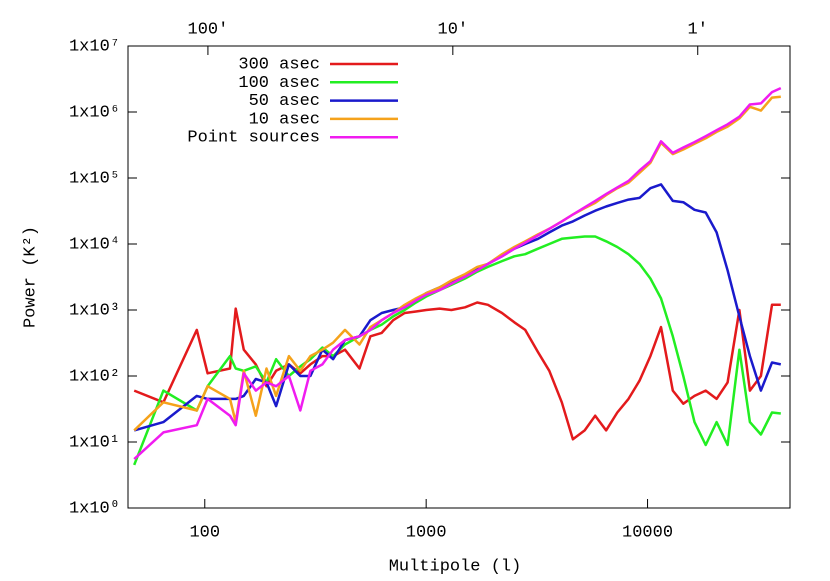  I want to click on y-tick-label: 1x10⁵, so click(94, 178).